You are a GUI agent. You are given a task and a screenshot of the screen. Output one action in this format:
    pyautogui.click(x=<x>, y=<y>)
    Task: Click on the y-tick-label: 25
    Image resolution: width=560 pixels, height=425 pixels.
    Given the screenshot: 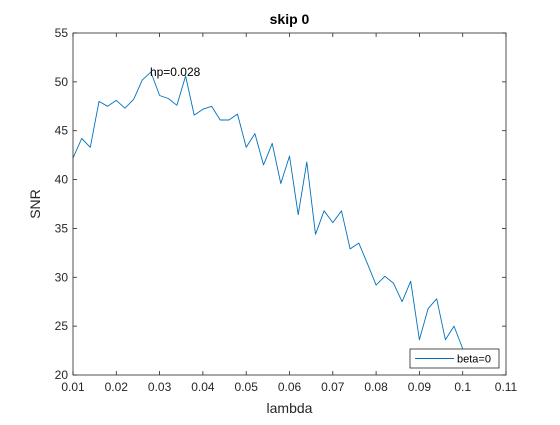 What is the action you would take?
    pyautogui.click(x=62, y=326)
    